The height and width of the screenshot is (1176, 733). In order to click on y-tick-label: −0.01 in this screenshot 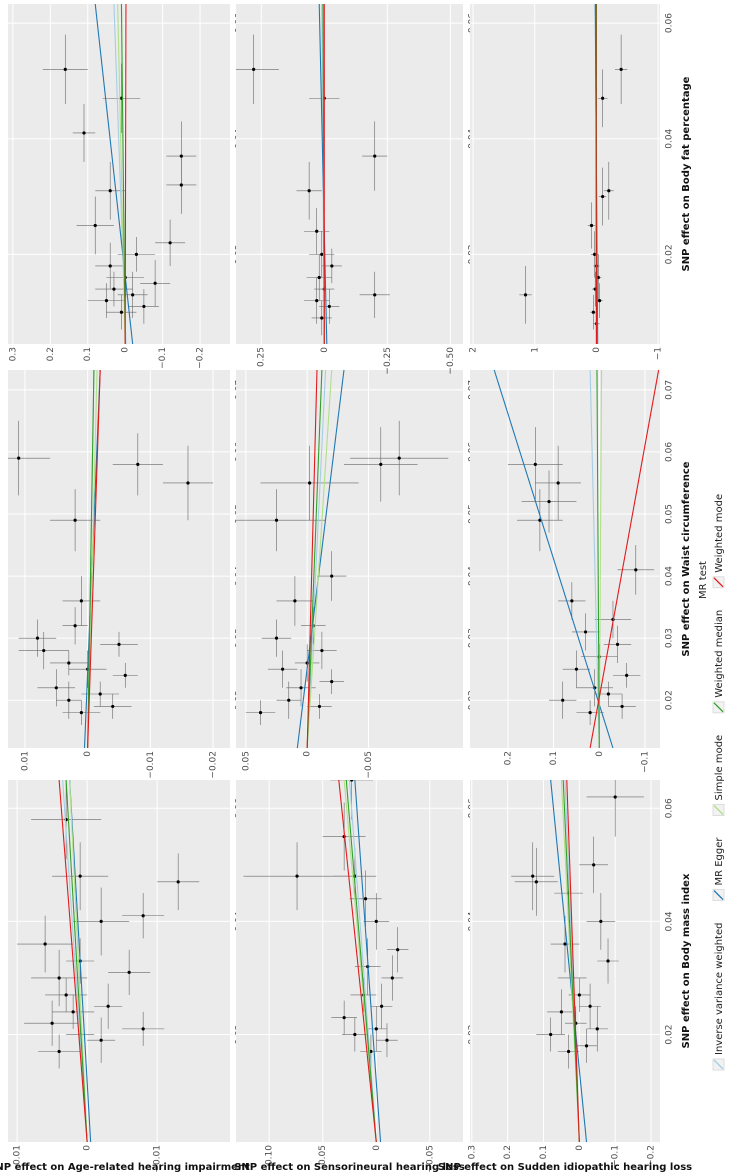, I will do `click(151, 765)`.